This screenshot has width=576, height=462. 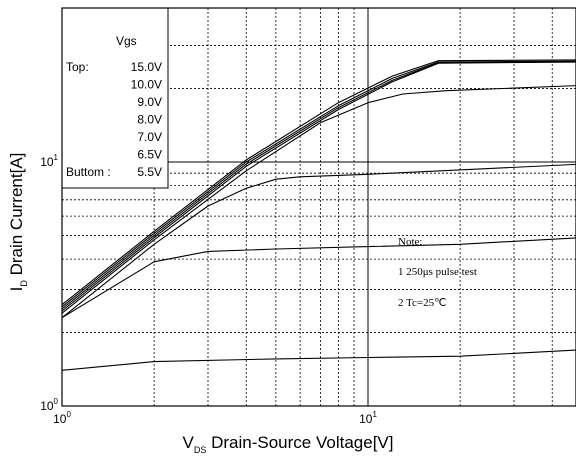 I want to click on y-tick-label-1: 10¹, so click(x=49, y=161).